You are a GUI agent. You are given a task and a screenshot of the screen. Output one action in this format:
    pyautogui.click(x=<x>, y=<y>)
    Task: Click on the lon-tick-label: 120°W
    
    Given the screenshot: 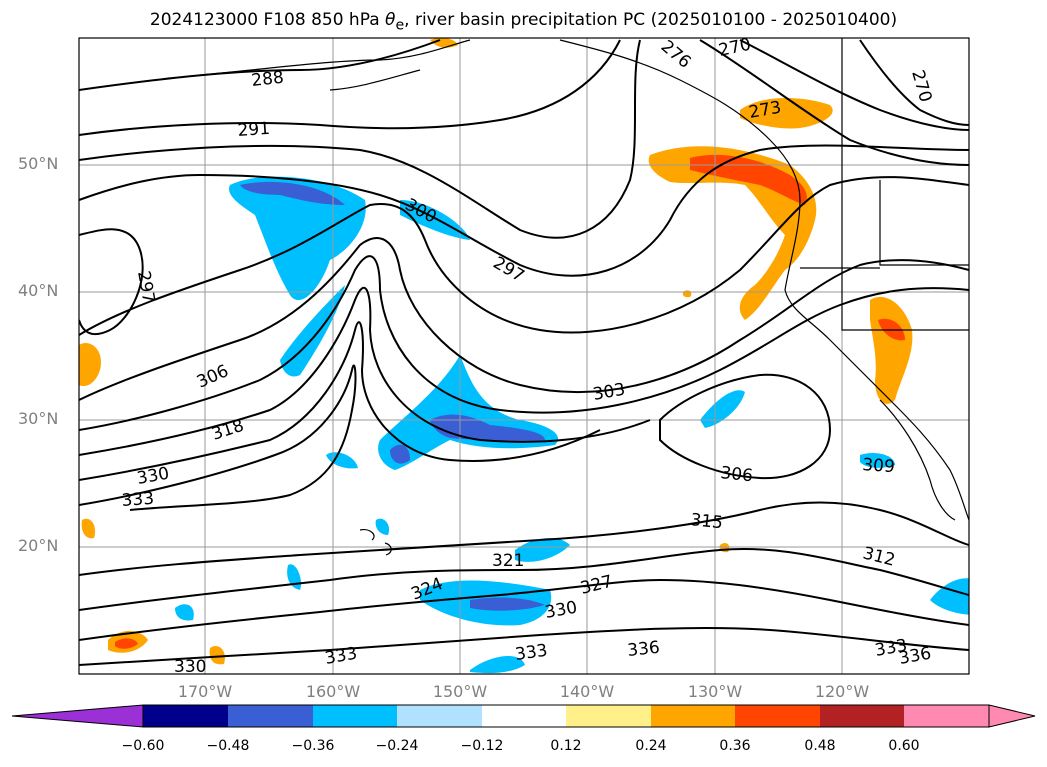 What is the action you would take?
    pyautogui.click(x=842, y=691)
    